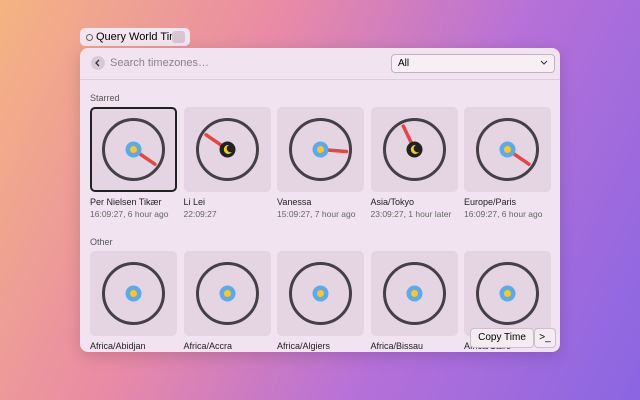 The image size is (640, 400). Describe the element at coordinates (126, 202) in the screenshot. I see `item-name: Per Nielsen Tikær` at that location.